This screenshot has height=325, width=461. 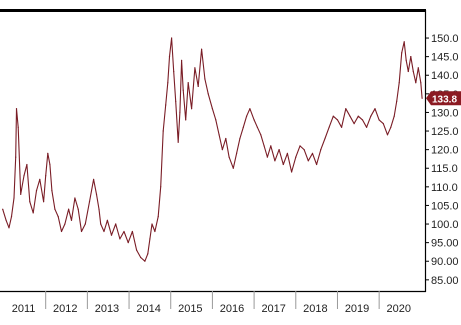 I want to click on x-tick-label: 2015, so click(x=190, y=309).